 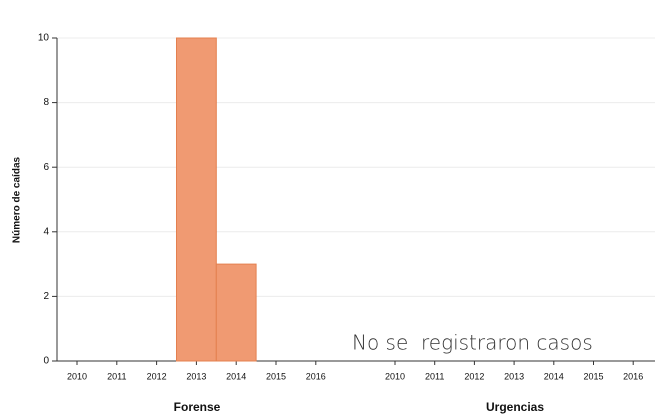 I want to click on y-tick-label: 6, so click(x=46, y=167).